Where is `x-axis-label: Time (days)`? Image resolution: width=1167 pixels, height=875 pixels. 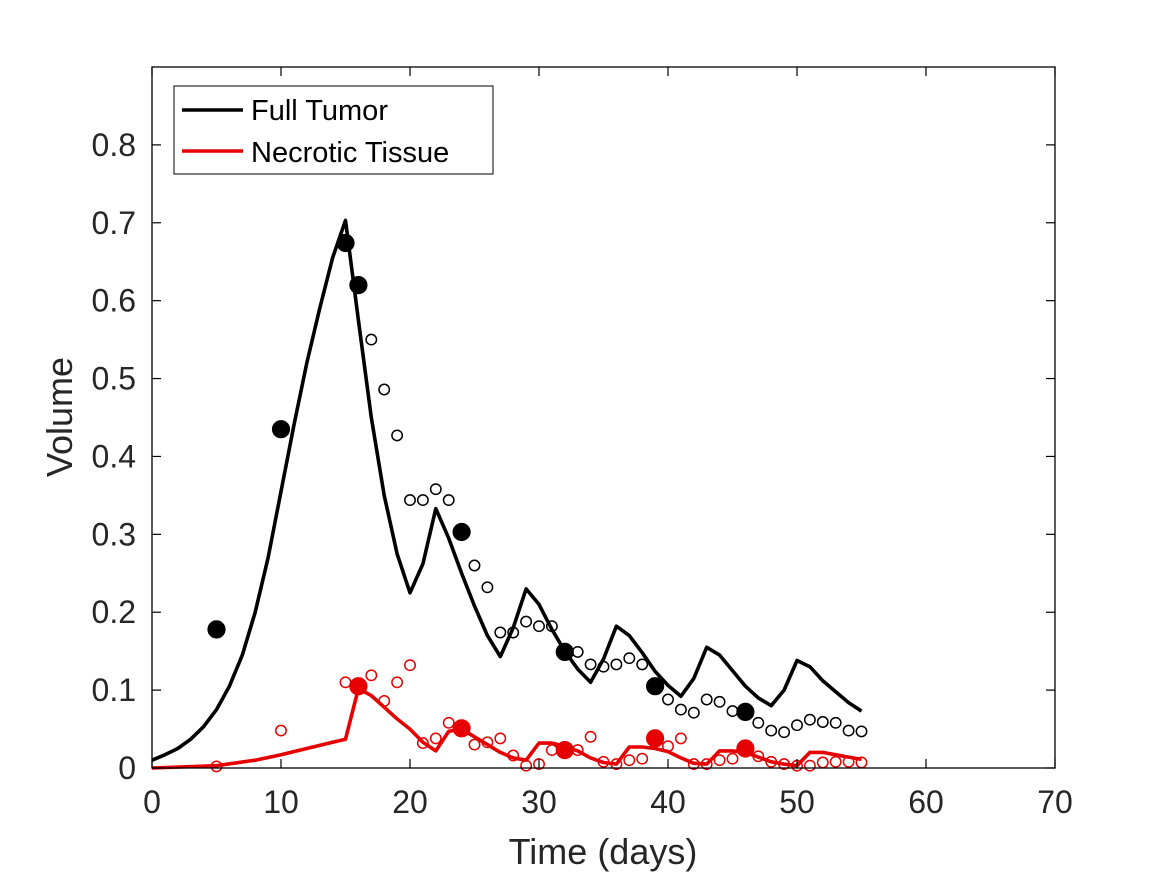
x-axis-label: Time (days) is located at coordinates (603, 851).